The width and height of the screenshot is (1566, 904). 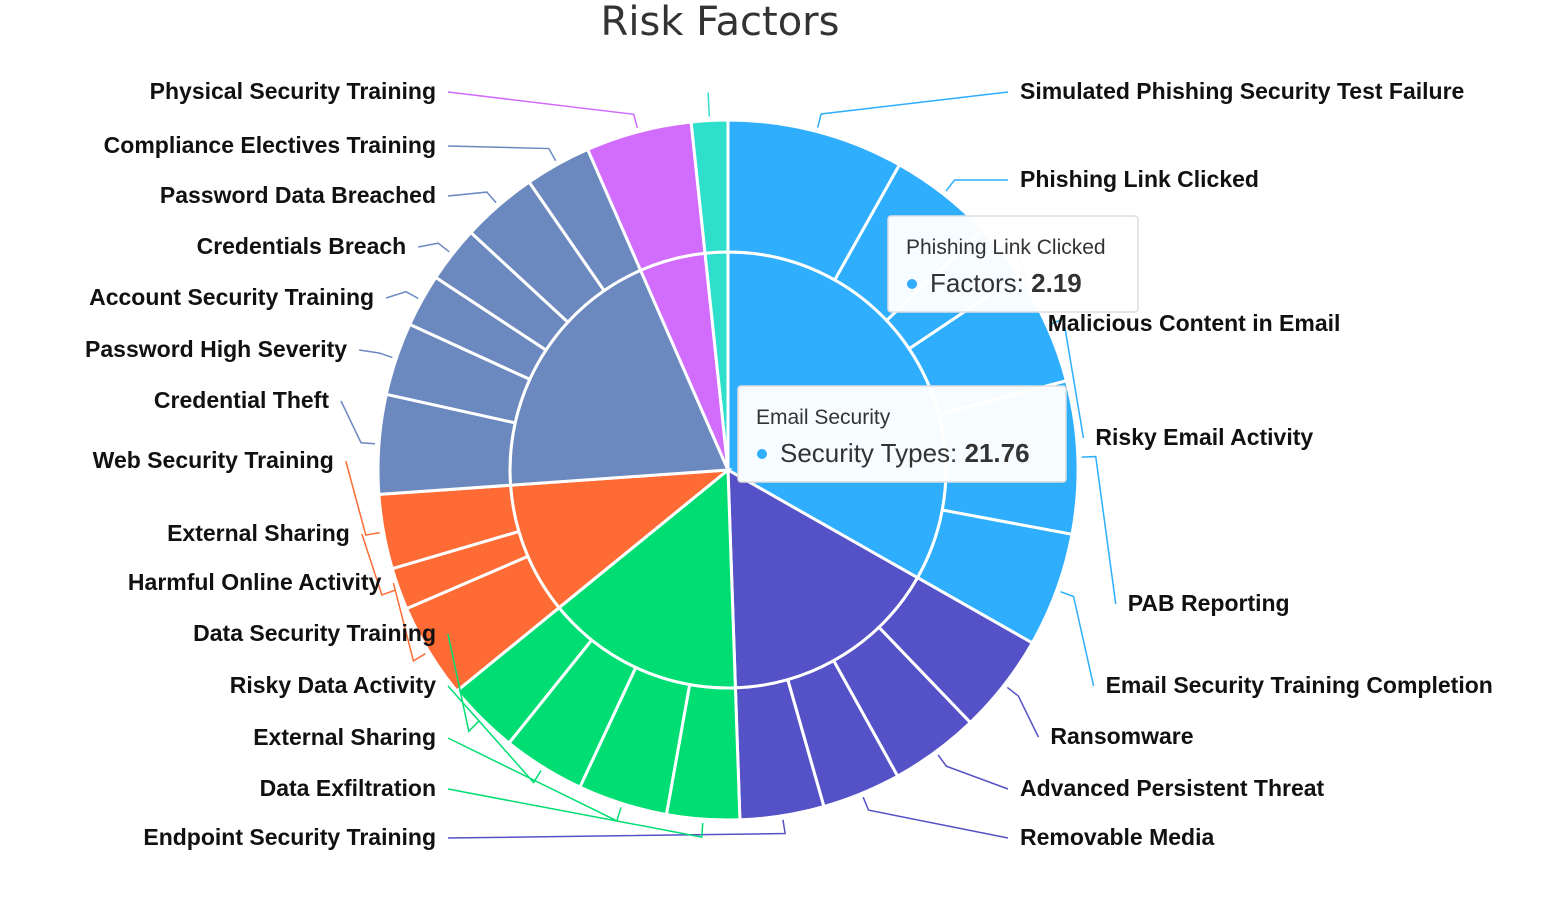 What do you see at coordinates (1006, 247) in the screenshot?
I see `tooltip-title: Phishing Link Clicked` at bounding box center [1006, 247].